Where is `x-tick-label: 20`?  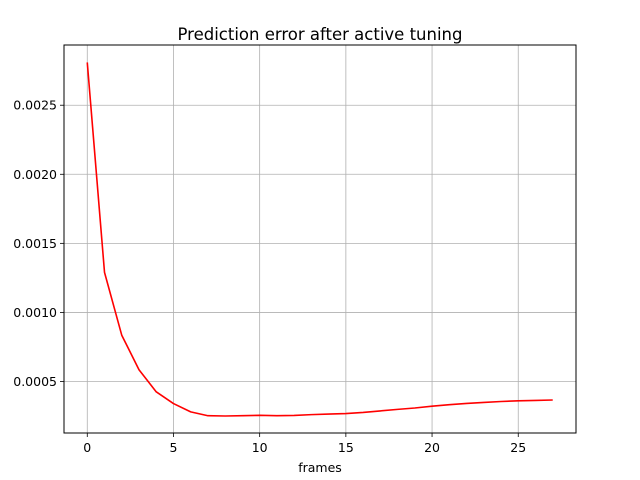 x-tick-label: 20 is located at coordinates (432, 447).